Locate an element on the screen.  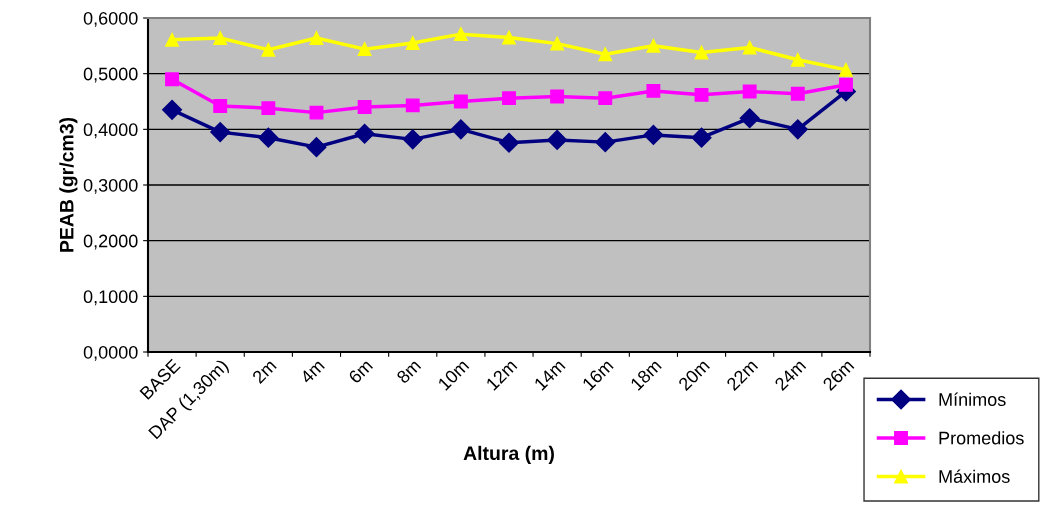
x-tick-label: 6m is located at coordinates (360, 371).